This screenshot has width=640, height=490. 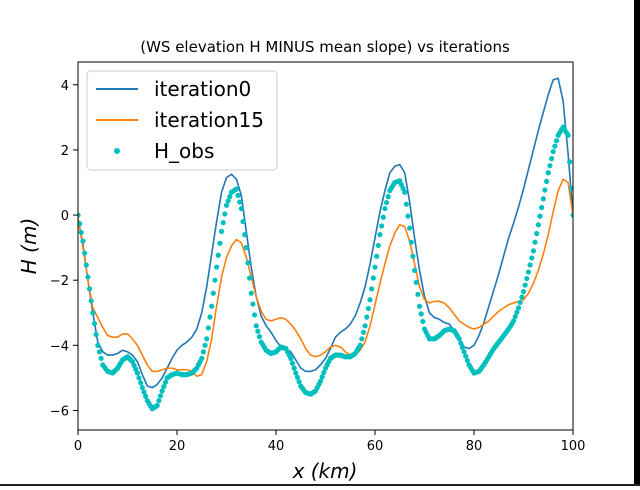 What do you see at coordinates (64, 249) in the screenshot?
I see `y-axis: −6 −4 −2 0 2 4` at bounding box center [64, 249].